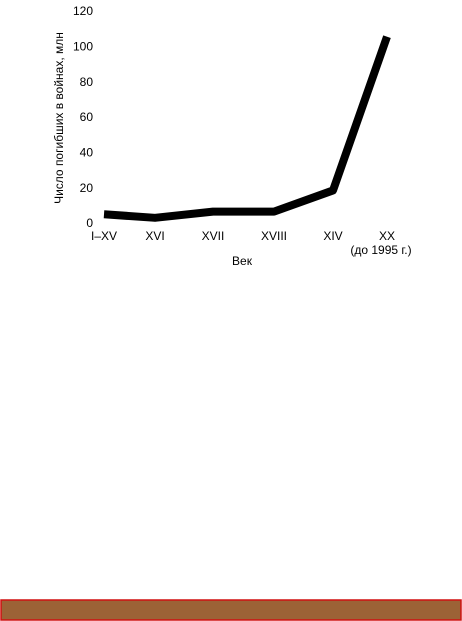 The width and height of the screenshot is (462, 621). What do you see at coordinates (104, 236) in the screenshot?
I see `x-tick-label: I–XV` at bounding box center [104, 236].